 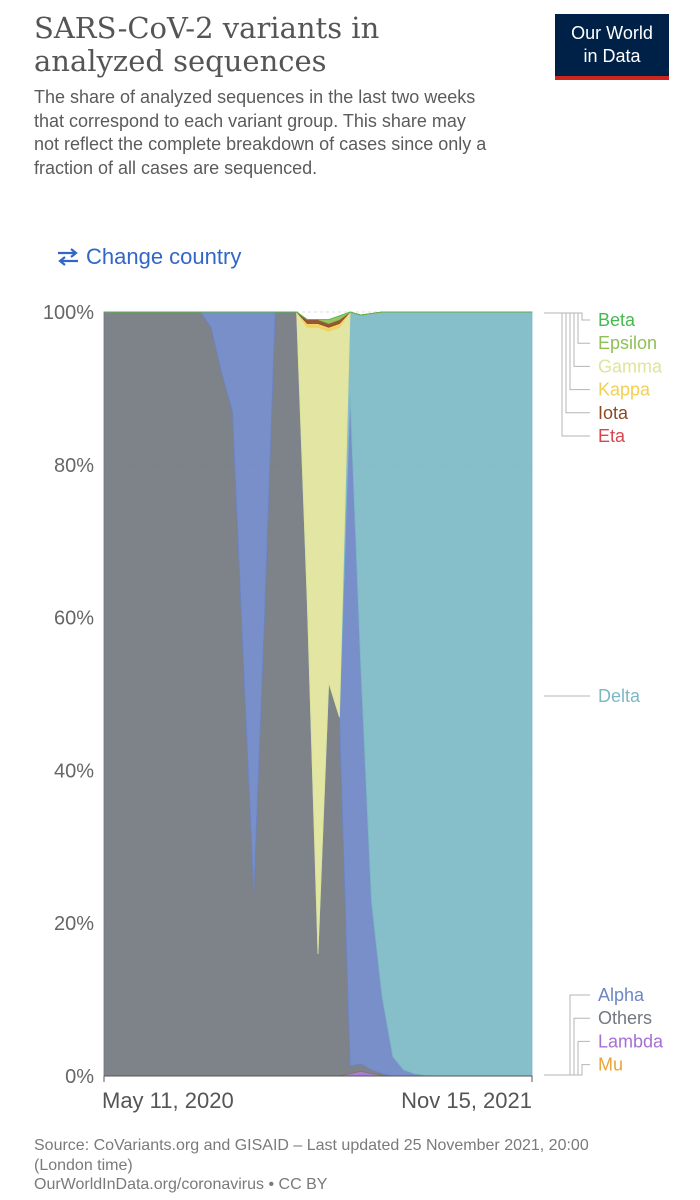 I want to click on legend-item-mu: Mu, so click(x=583, y=1065).